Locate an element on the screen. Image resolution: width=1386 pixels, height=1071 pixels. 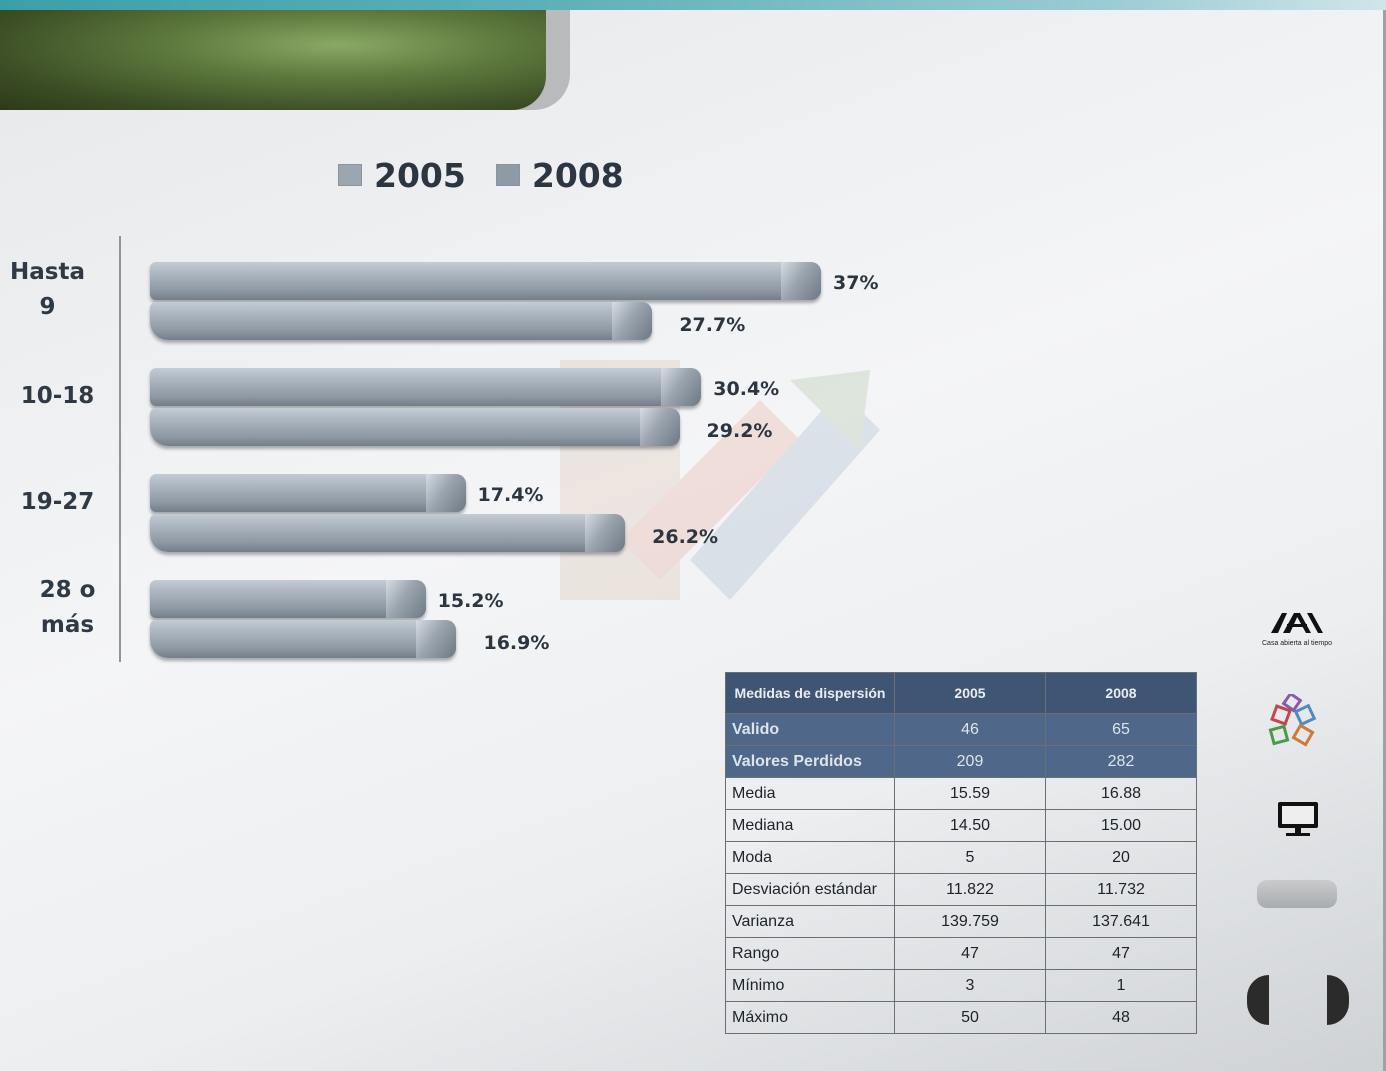
data-label-2005: 17.4% is located at coordinates (510, 495).